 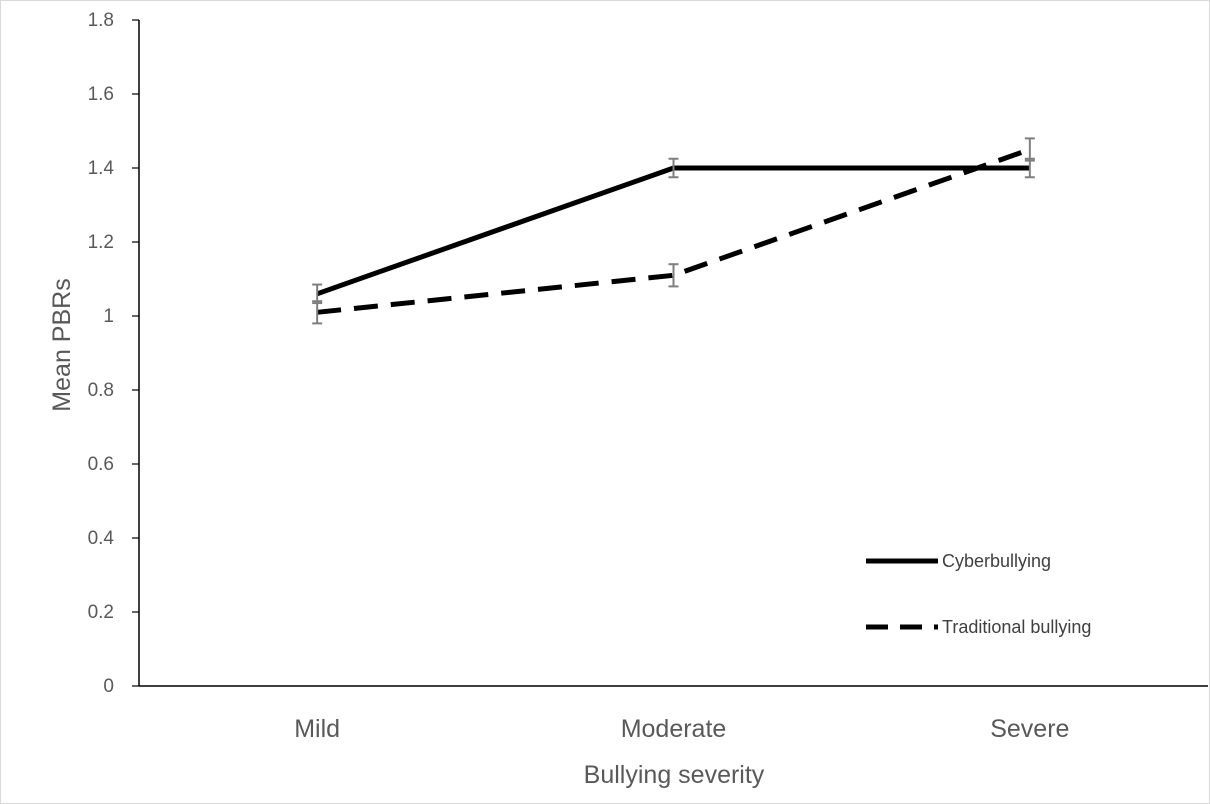 I want to click on series-line-traditional-bullying, so click(x=673, y=231).